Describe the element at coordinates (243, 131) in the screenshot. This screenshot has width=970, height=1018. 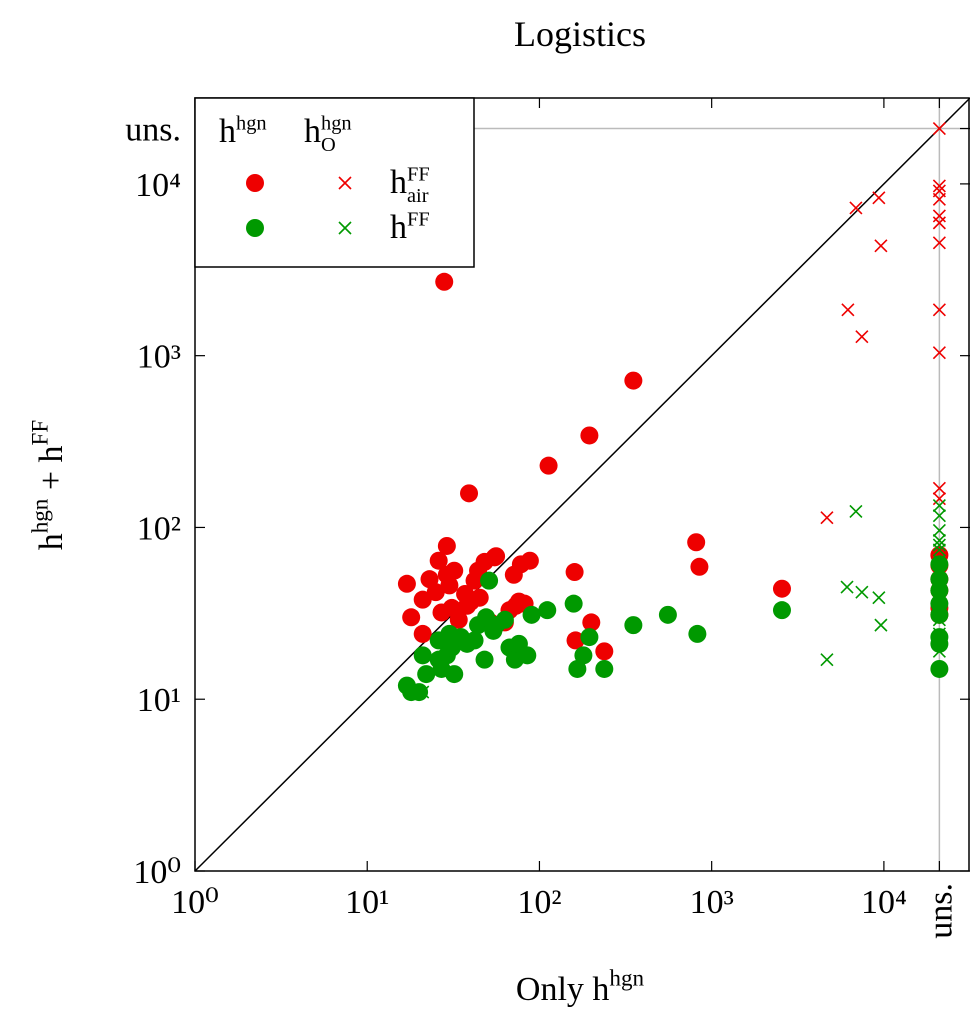
I see `legend-header: hhgn` at that location.